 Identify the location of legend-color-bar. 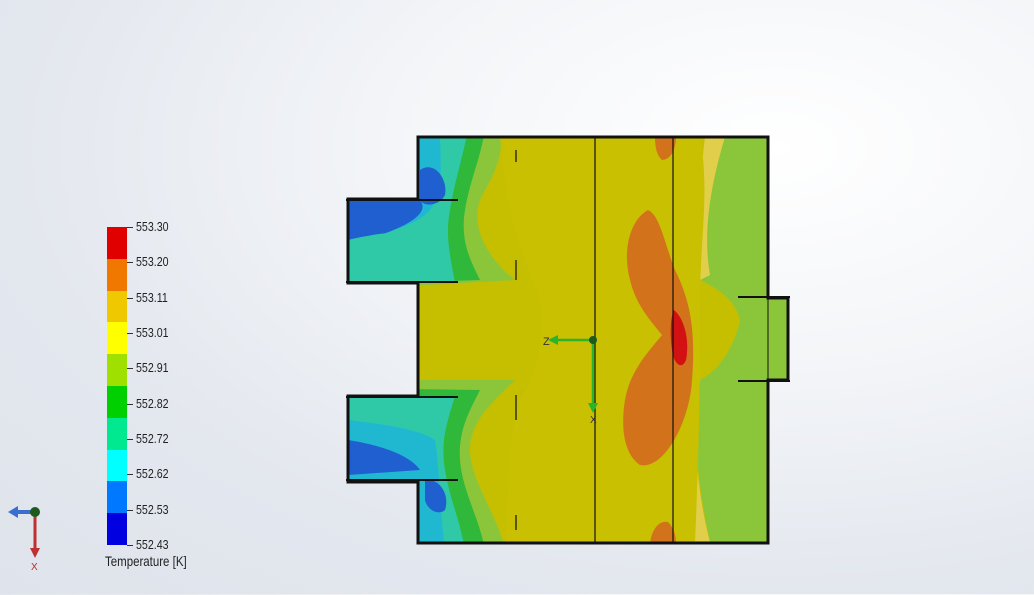
(117, 386).